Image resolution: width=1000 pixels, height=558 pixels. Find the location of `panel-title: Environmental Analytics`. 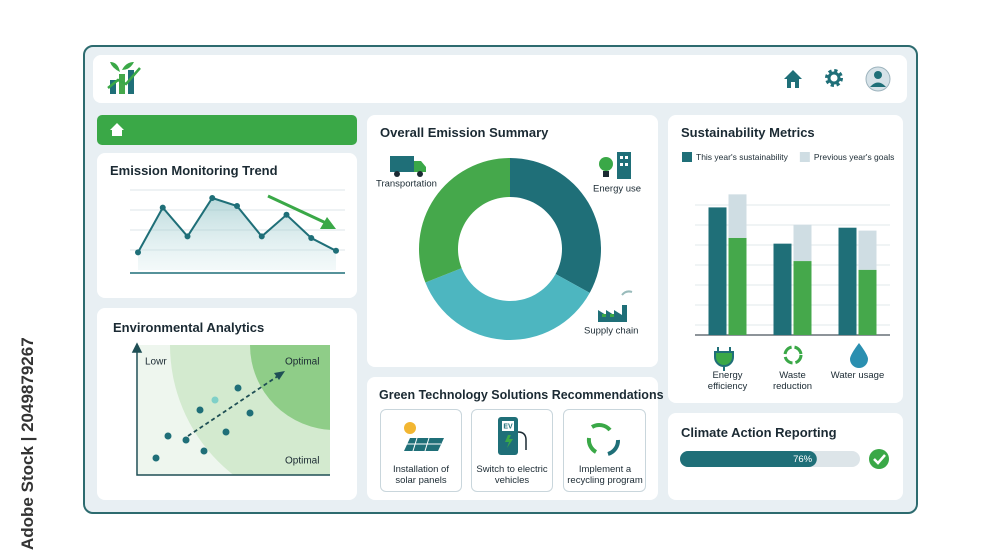

panel-title: Environmental Analytics is located at coordinates (189, 327).